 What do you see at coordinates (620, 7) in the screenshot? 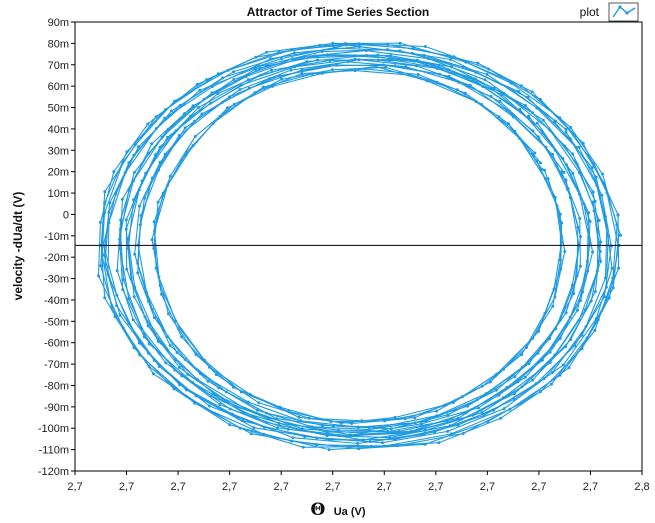
I see `legend-marker-icon` at bounding box center [620, 7].